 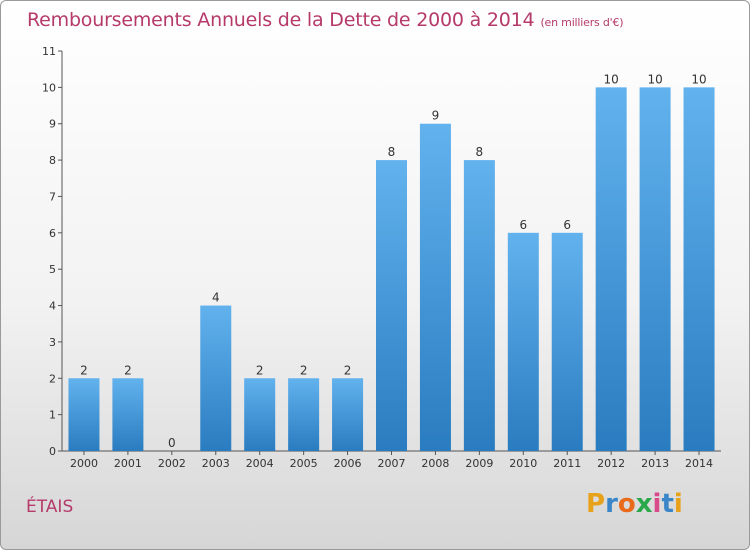 I want to click on y-tick-label: 3, so click(x=52, y=342).